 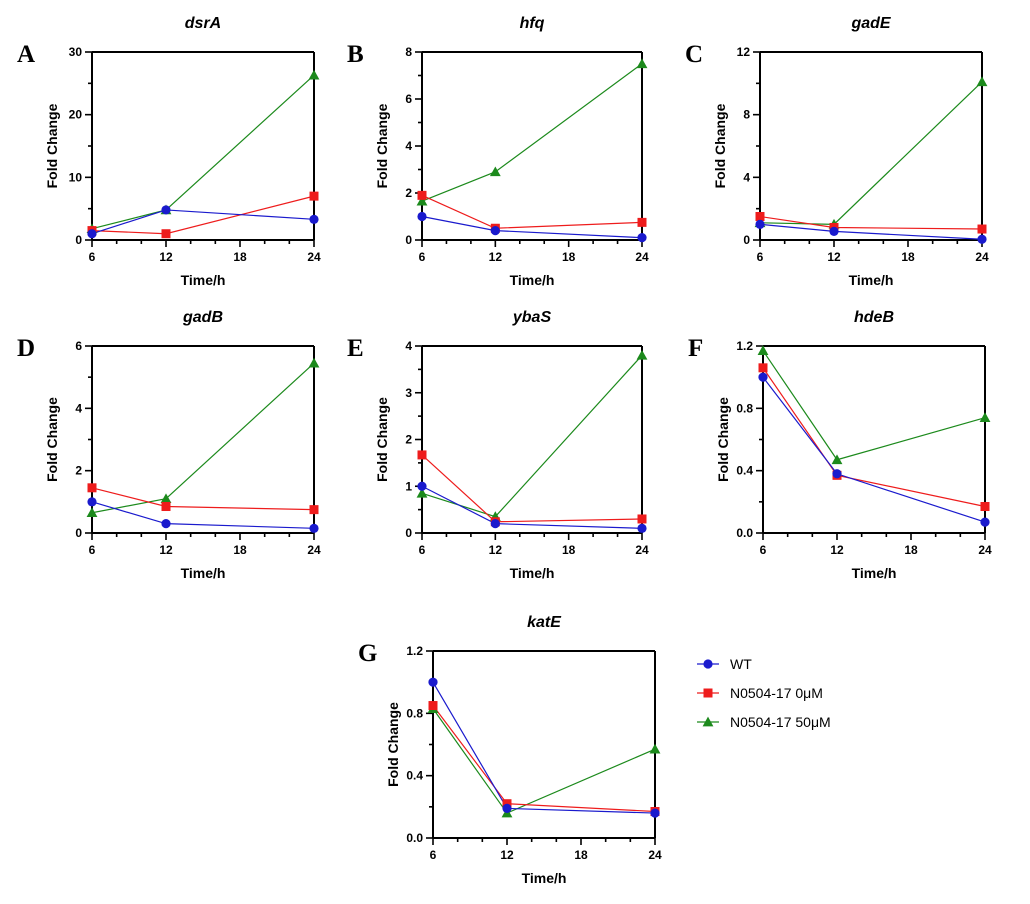 I want to click on panel-letter: A, so click(x=26, y=54).